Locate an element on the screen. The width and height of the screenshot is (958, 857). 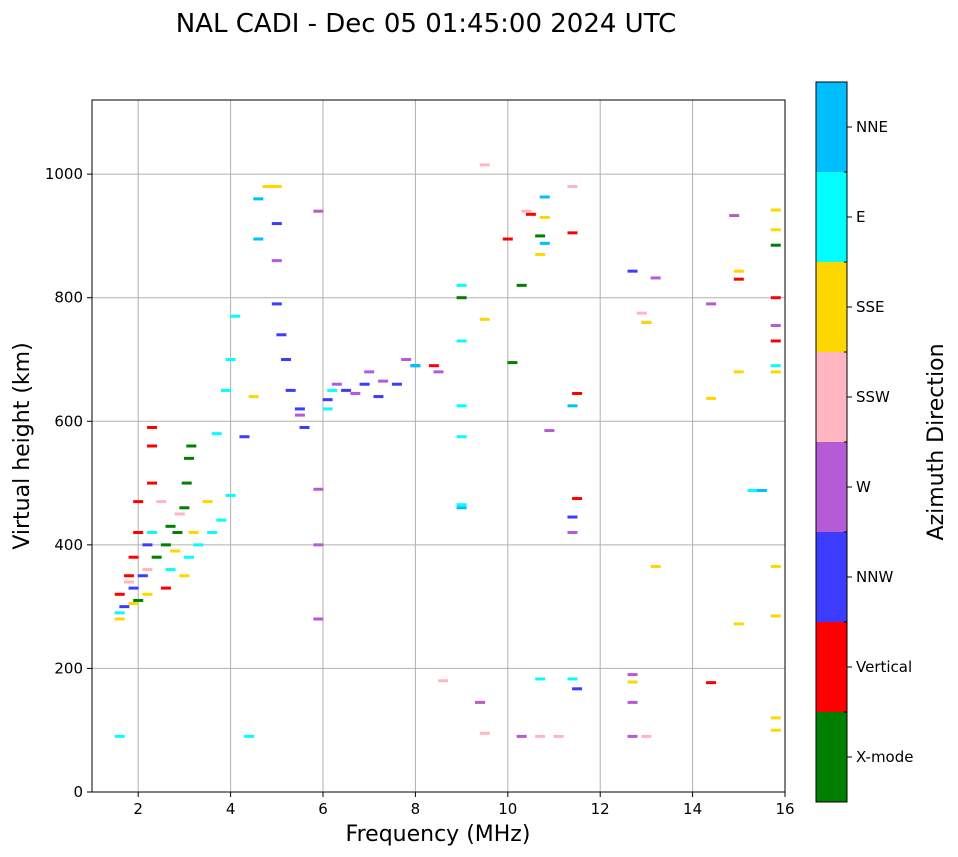
colorbar-tick-label: Vertical is located at coordinates (884, 667).